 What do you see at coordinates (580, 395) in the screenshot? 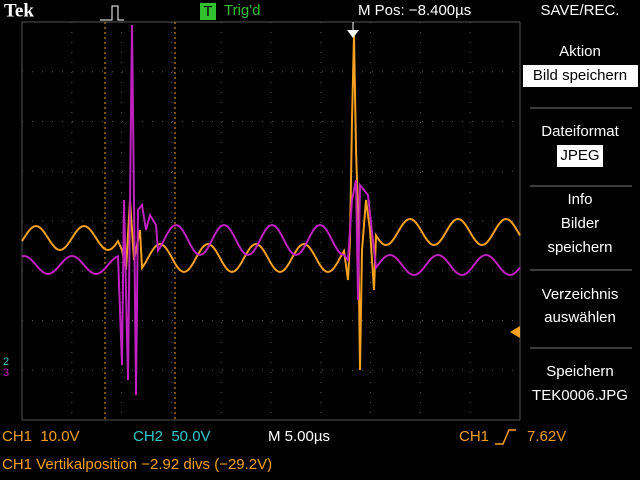
I see `menu-item: TEK0006.JPG` at bounding box center [580, 395].